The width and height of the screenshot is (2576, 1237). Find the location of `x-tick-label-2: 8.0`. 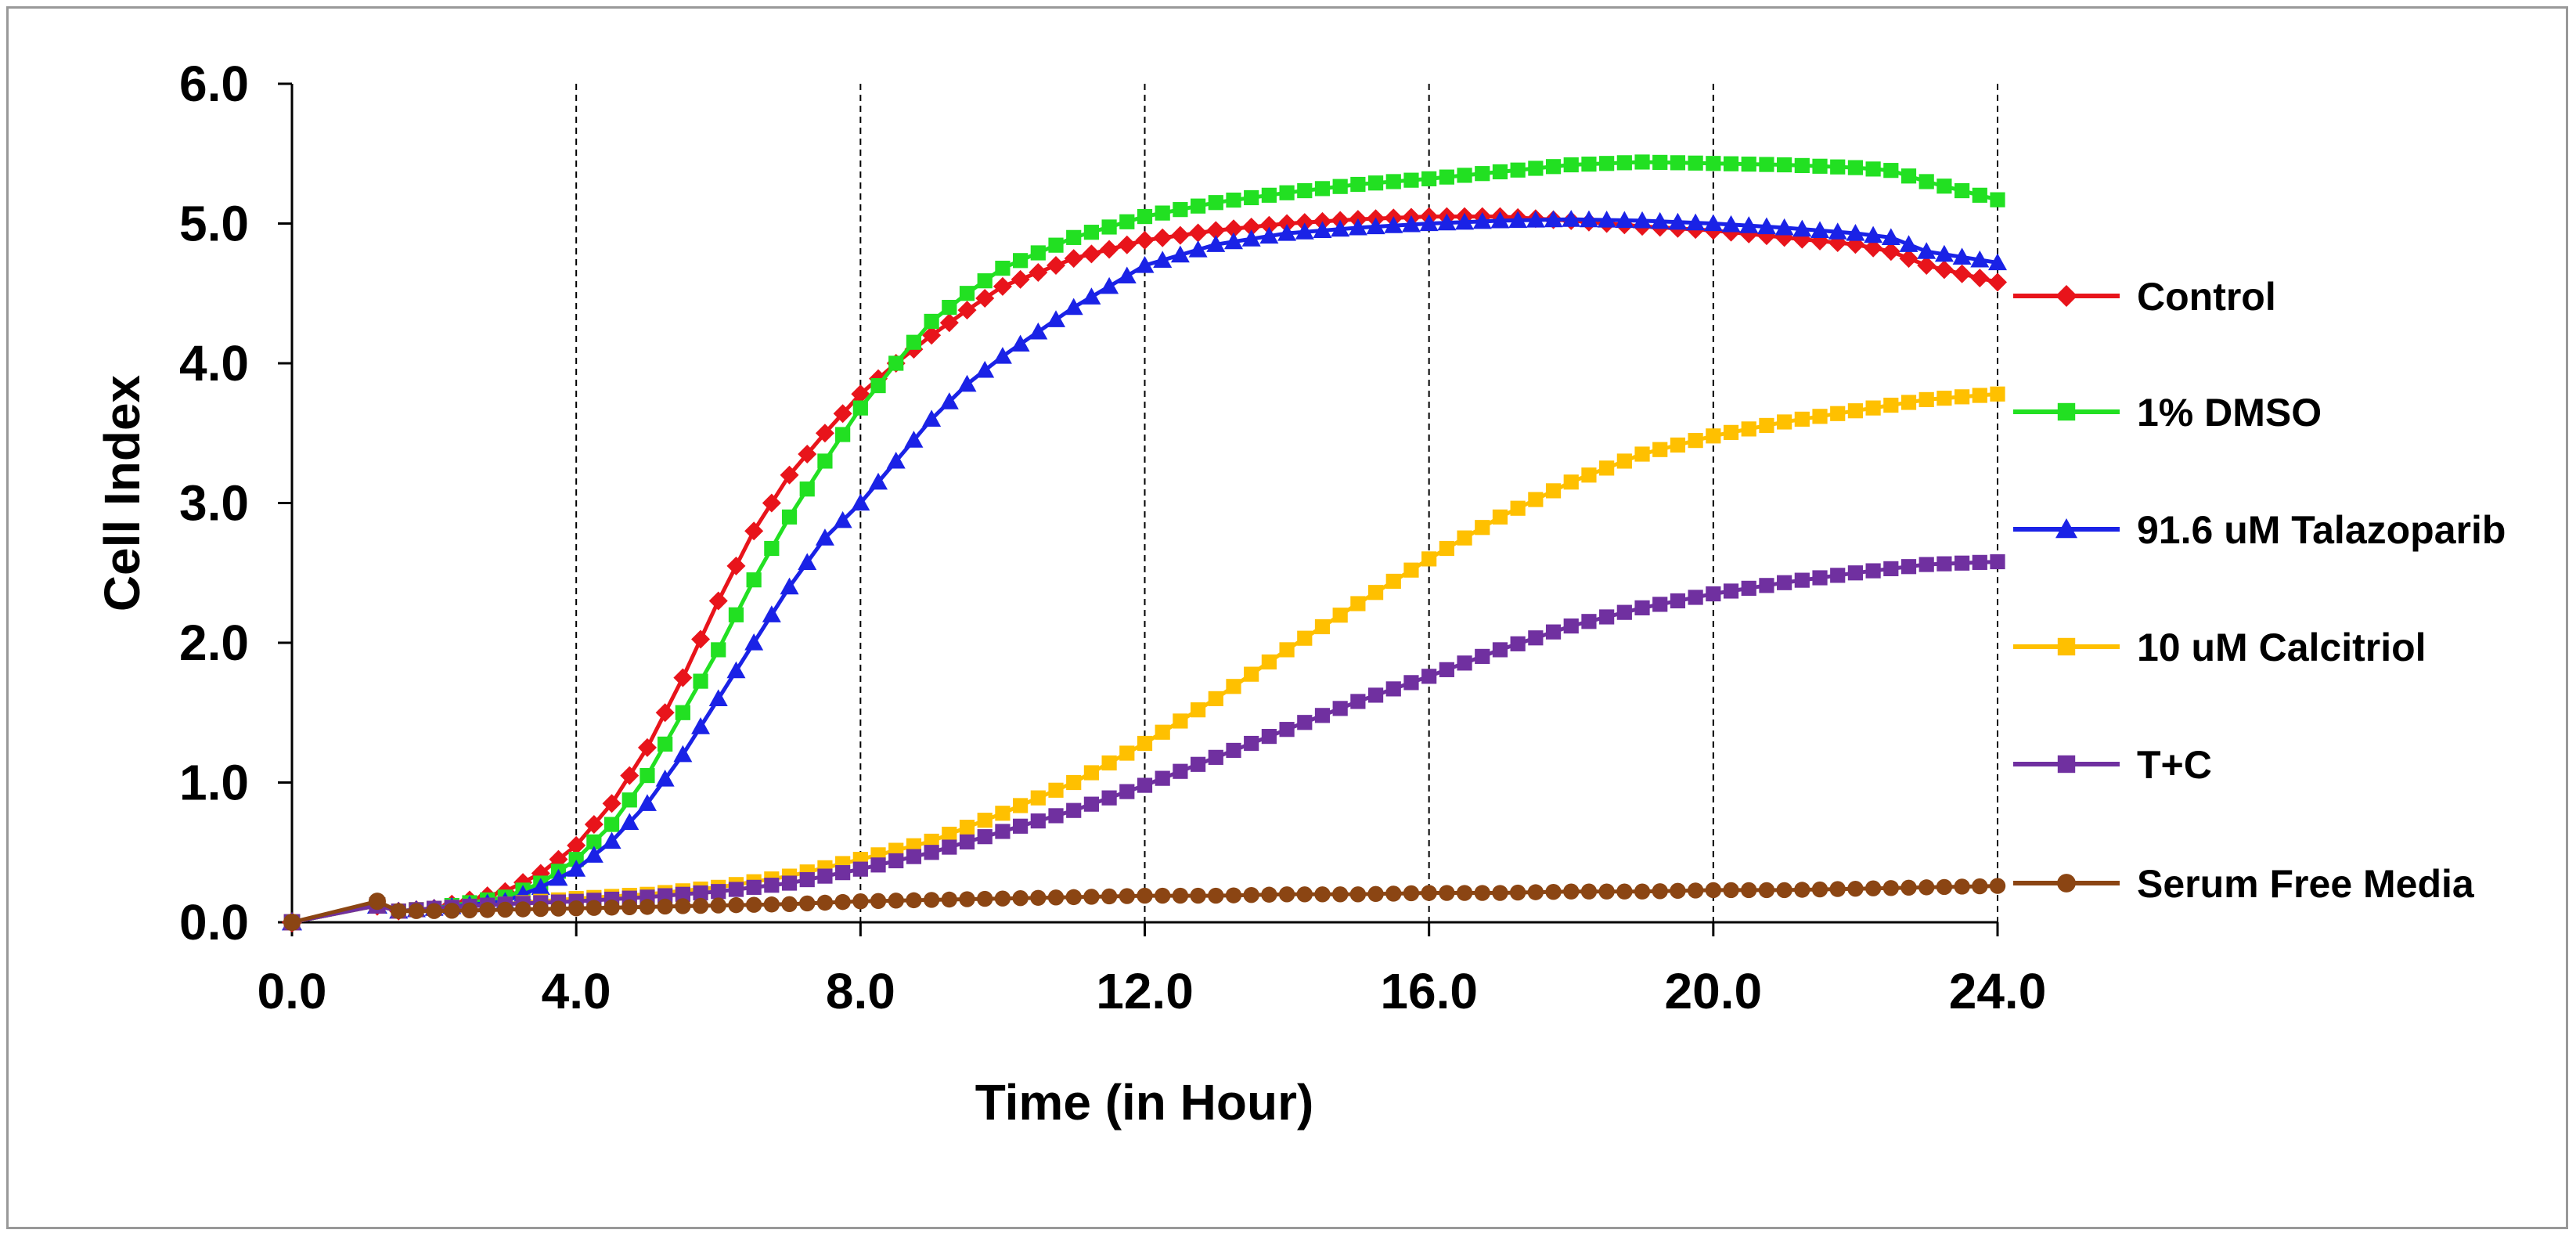

x-tick-label-2: 8.0 is located at coordinates (860, 991).